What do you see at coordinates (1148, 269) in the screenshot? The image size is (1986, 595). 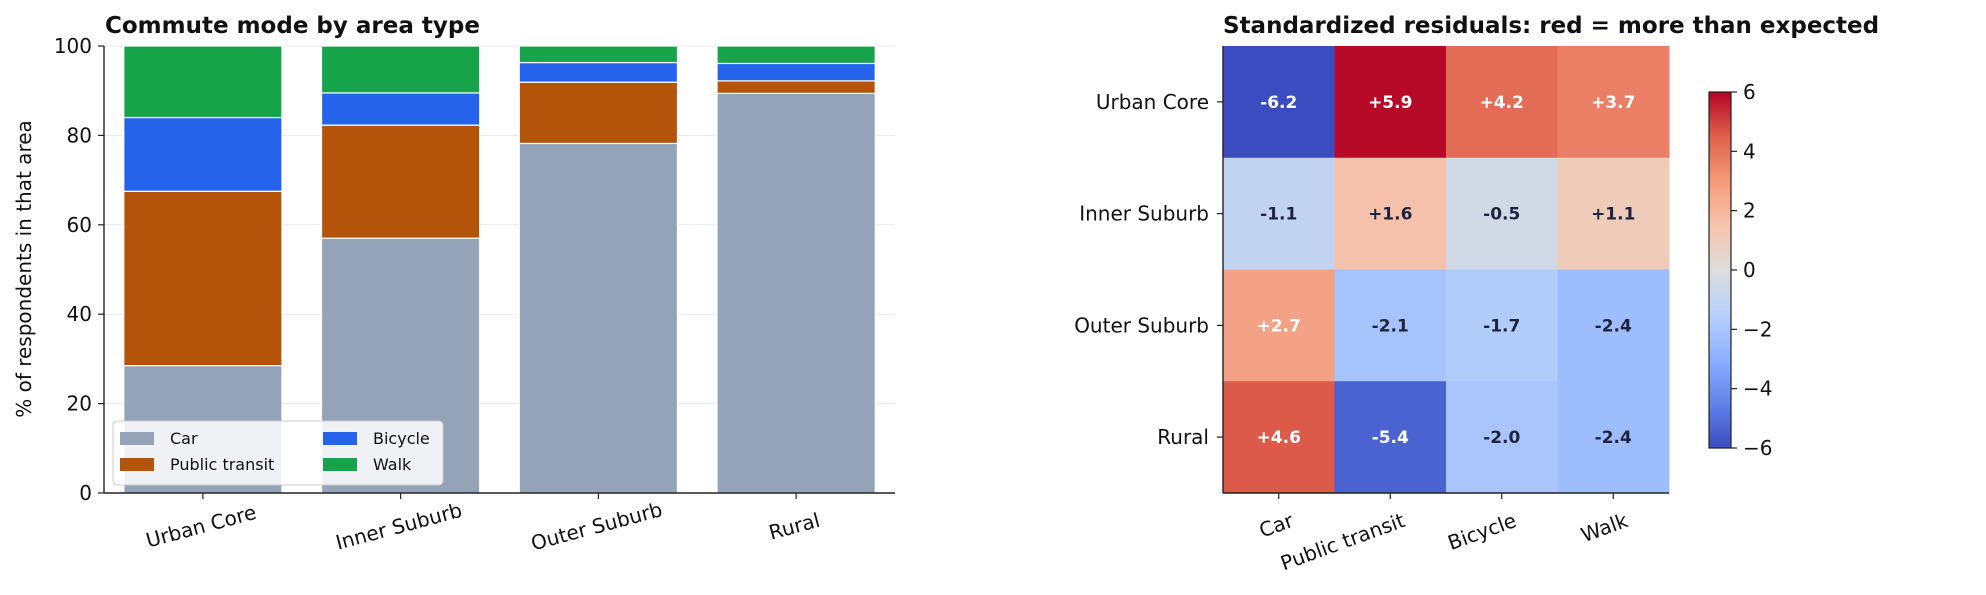 I see `heatmap-row-labels: Urban Core Inner Suburb Outer Suburb Rural` at bounding box center [1148, 269].